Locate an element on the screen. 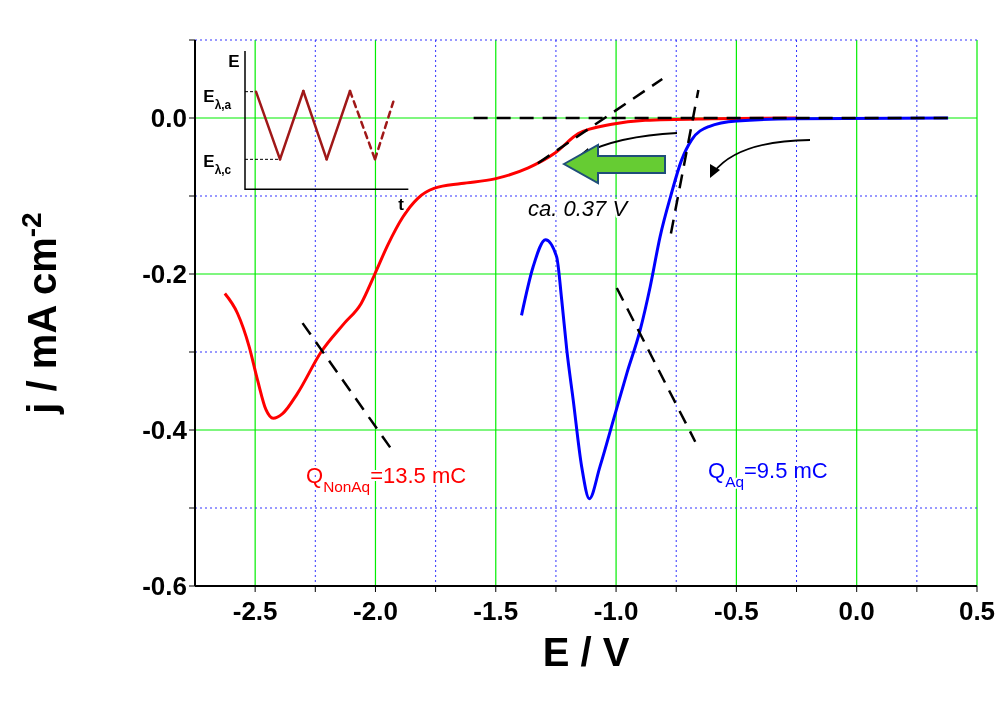 The width and height of the screenshot is (1006, 708). y-tick-label: 0.0 is located at coordinates (168, 118).